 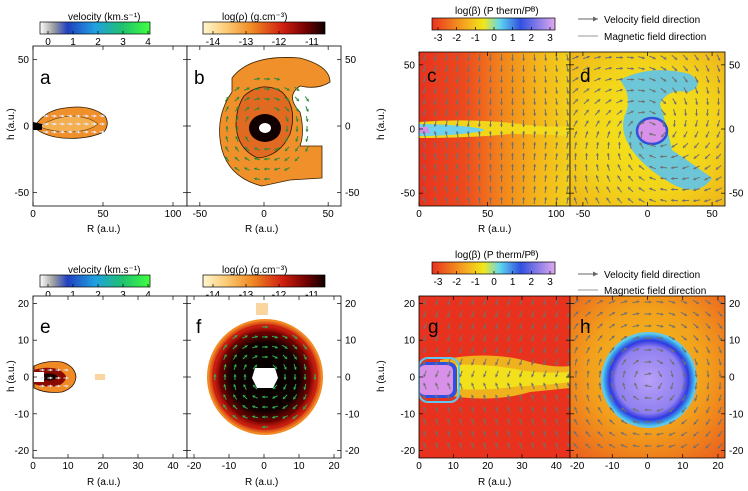 I want to click on density-colorbar-bottom: log(ρ) (g.cm⁻³) -14 -13 -12 -11, so click(x=264, y=283).